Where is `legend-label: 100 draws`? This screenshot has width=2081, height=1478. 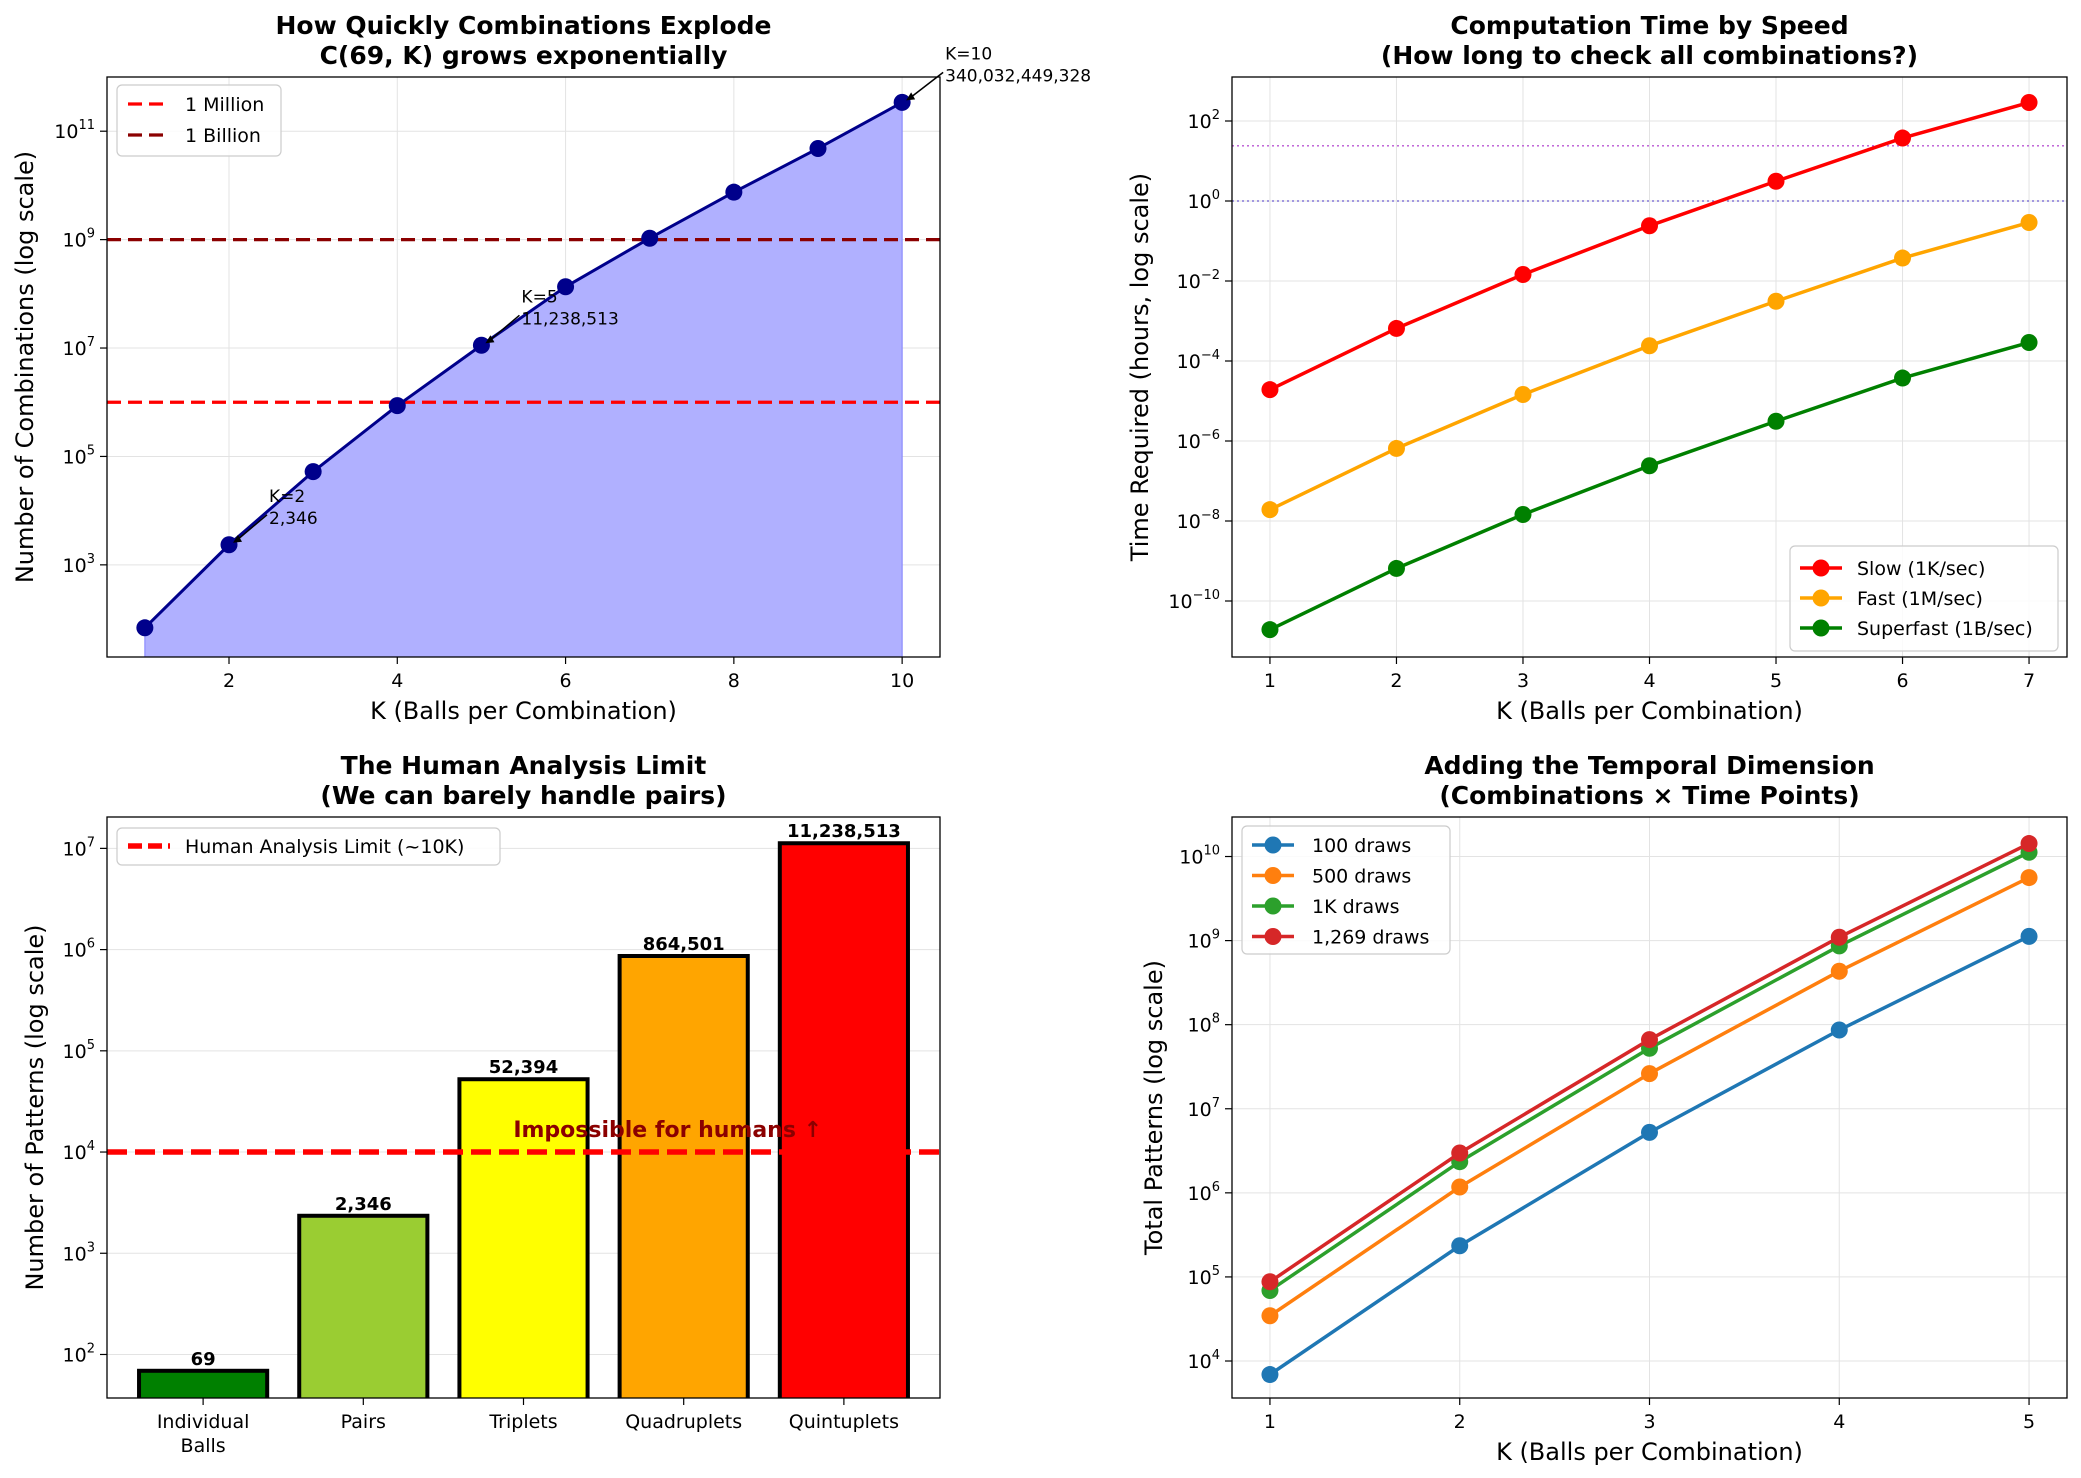 legend-label: 100 draws is located at coordinates (1361, 846).